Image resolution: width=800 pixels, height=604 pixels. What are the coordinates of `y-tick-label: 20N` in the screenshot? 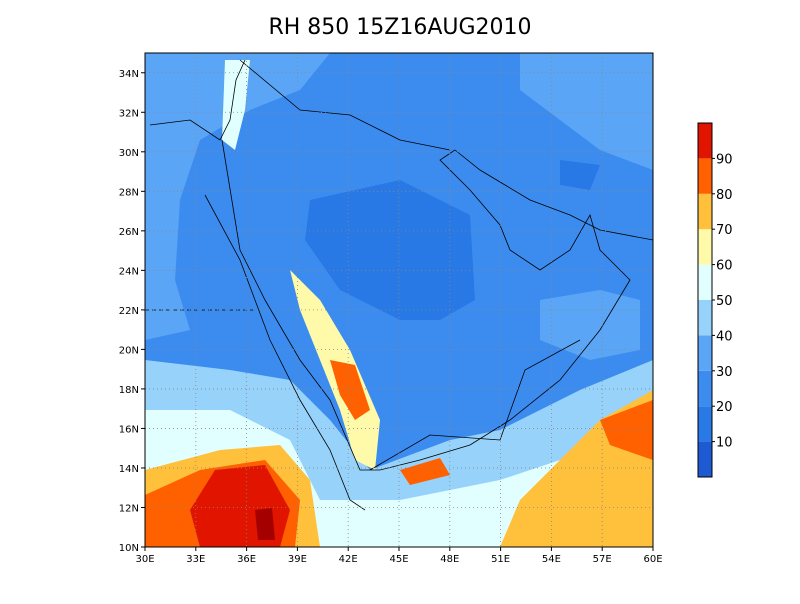 It's located at (129, 350).